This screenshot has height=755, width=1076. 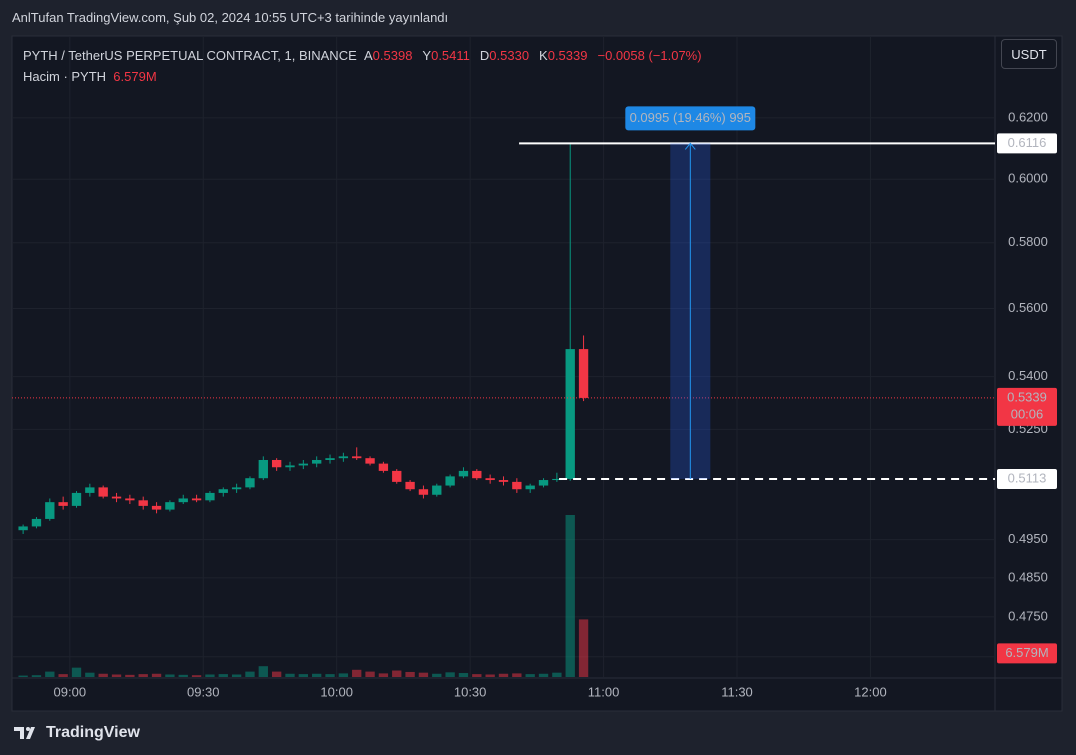 I want to click on level-axis-label: 0.6116, so click(x=1027, y=142).